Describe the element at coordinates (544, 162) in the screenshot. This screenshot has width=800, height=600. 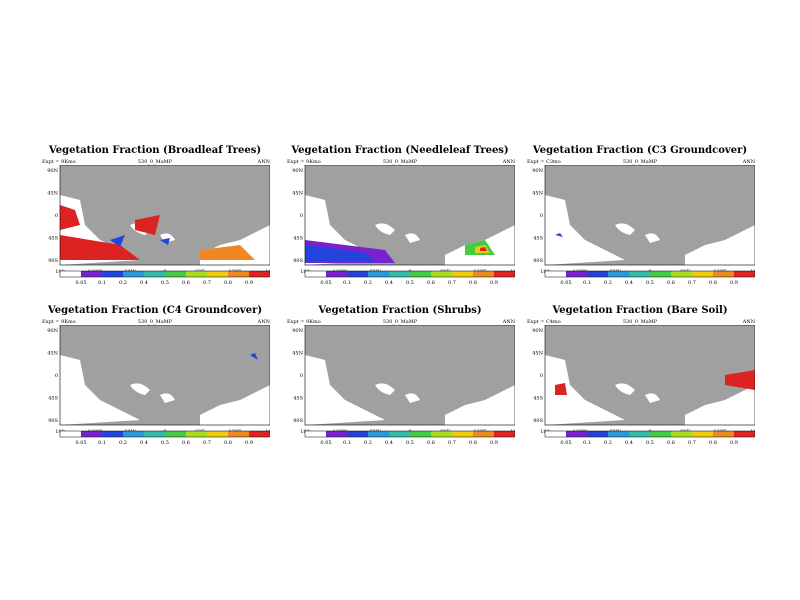
I see `experiment-label: Expt = C3mo` at that location.